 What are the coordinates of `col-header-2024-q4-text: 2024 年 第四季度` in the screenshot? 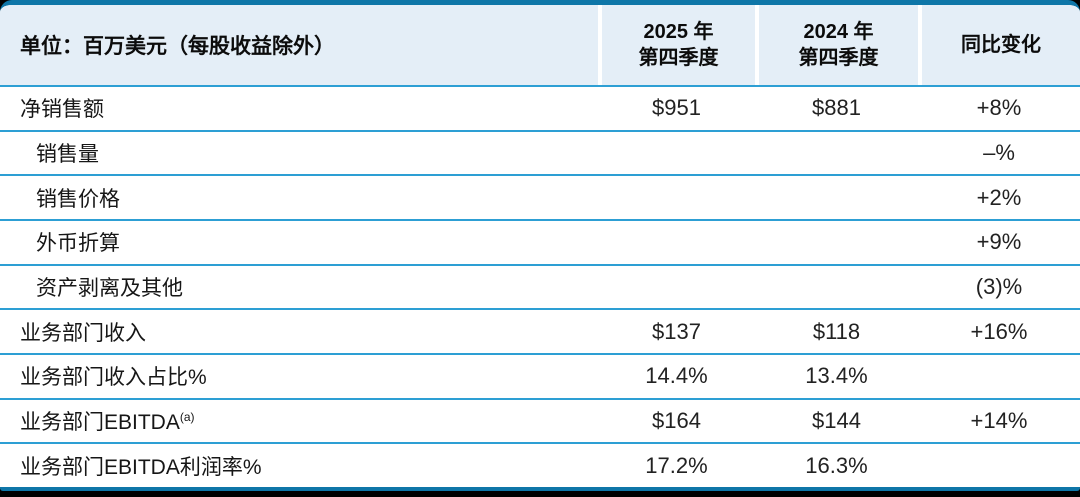 It's located at (838, 45).